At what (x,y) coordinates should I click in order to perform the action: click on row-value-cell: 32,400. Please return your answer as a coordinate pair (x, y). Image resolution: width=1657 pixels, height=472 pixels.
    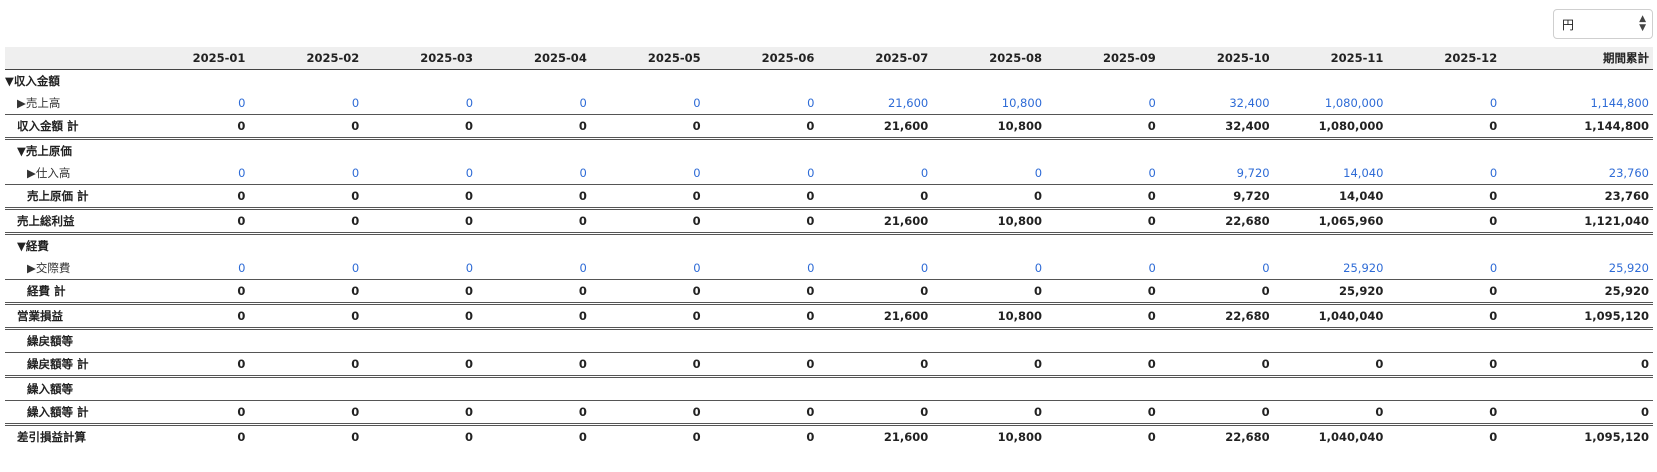
    Looking at the image, I should click on (1249, 103).